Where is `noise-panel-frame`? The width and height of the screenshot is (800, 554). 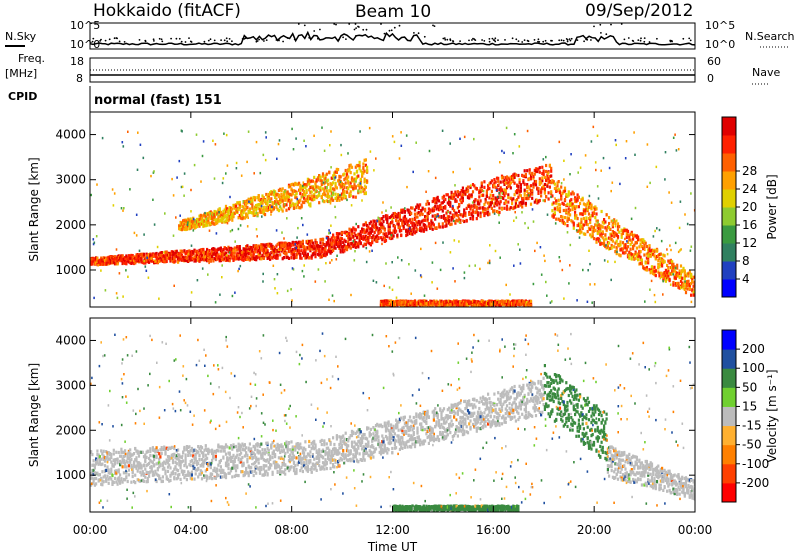
noise-panel-frame is located at coordinates (392, 36).